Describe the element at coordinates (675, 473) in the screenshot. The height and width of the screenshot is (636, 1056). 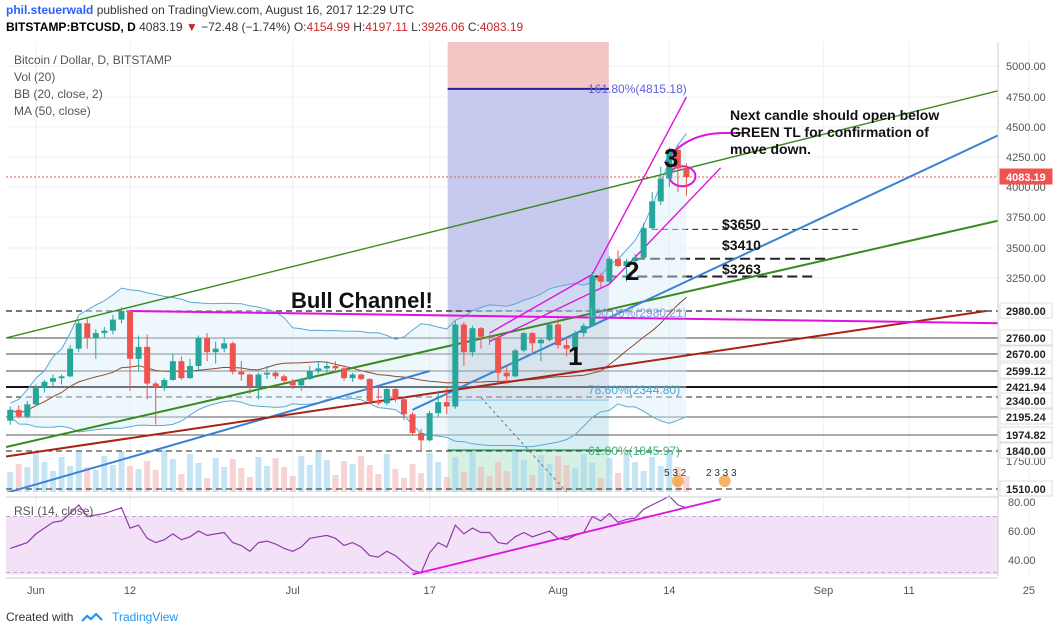
I see `event-1-label: 5 3 2` at that location.